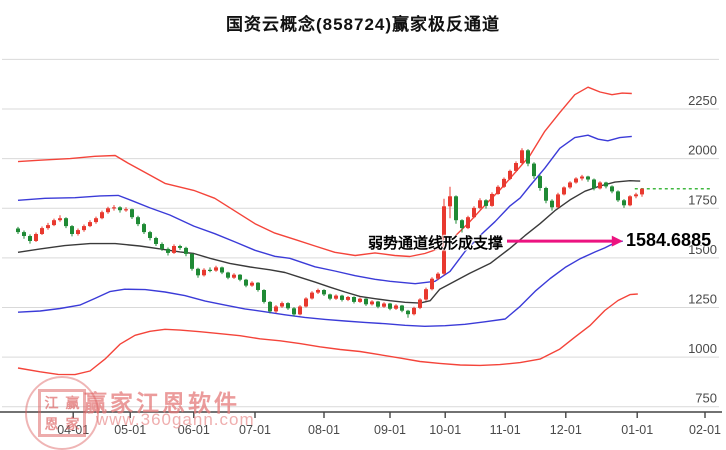 The height and width of the screenshot is (450, 726). What do you see at coordinates (130, 430) in the screenshot?
I see `x-axis-label: 05-01` at bounding box center [130, 430].